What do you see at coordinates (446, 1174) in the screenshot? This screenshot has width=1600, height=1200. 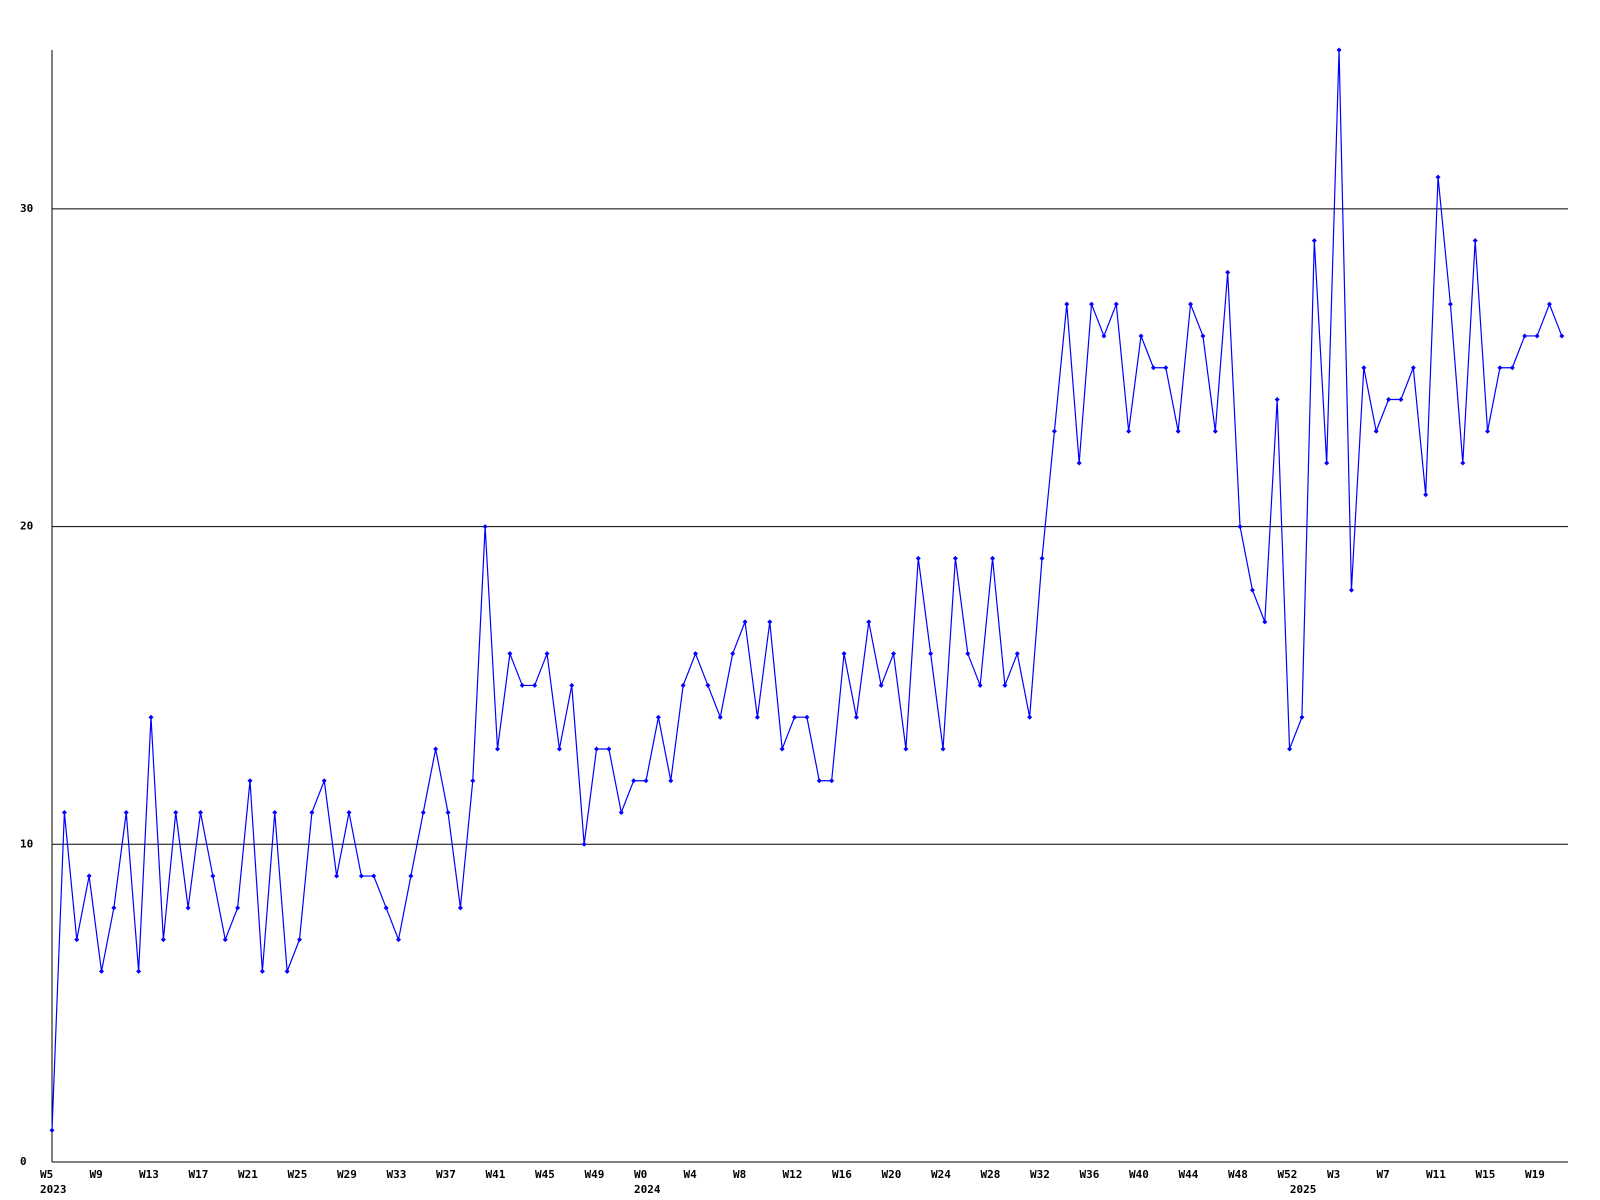 I see `x-tick-label: W37` at bounding box center [446, 1174].